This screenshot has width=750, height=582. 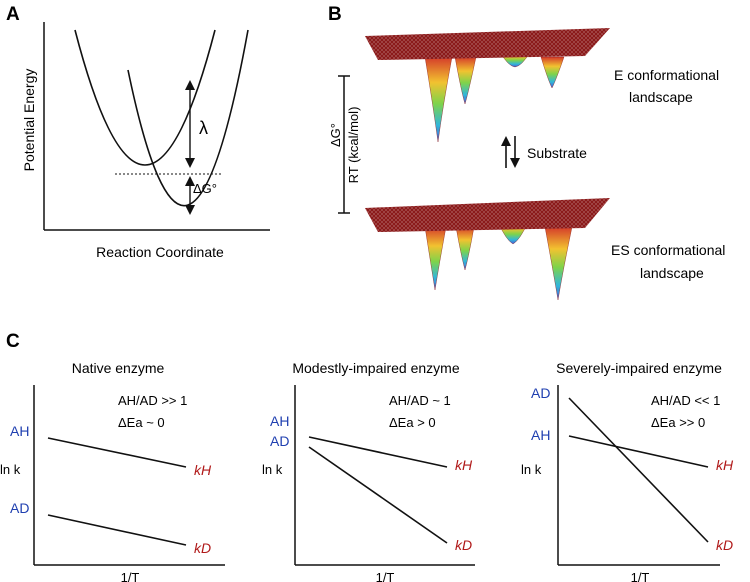 What do you see at coordinates (190, 85) in the screenshot?
I see `lambda-arrow-head-up` at bounding box center [190, 85].